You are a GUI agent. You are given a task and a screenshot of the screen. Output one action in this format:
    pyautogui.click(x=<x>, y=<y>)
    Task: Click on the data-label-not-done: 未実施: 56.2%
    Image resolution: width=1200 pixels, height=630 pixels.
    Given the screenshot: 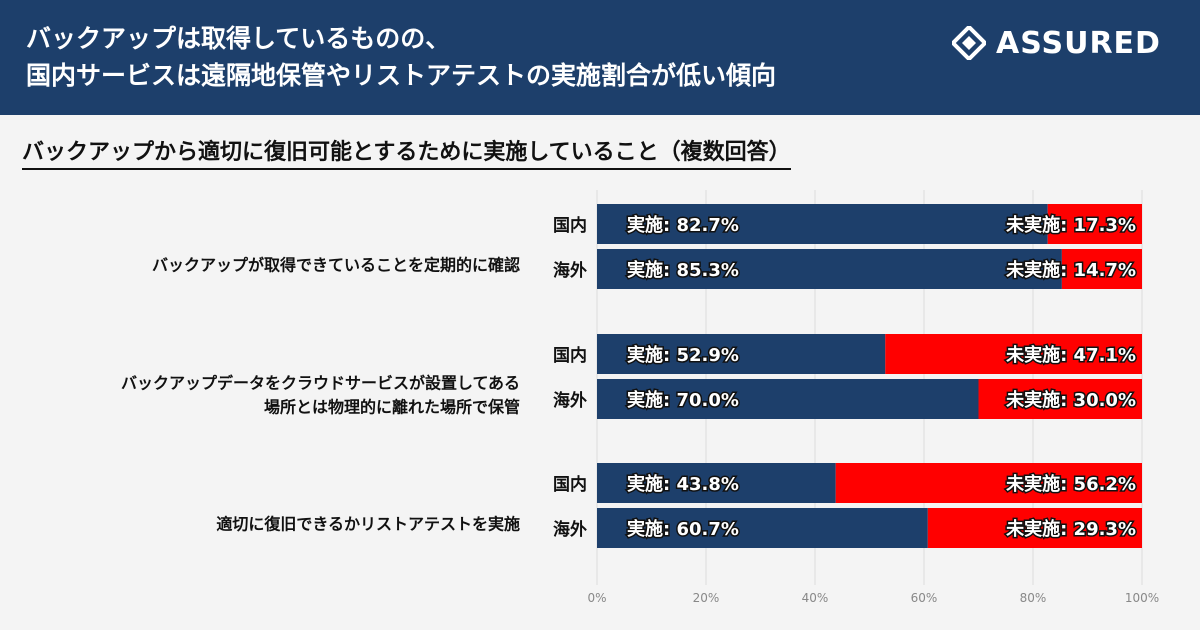 What is the action you would take?
    pyautogui.click(x=1071, y=484)
    